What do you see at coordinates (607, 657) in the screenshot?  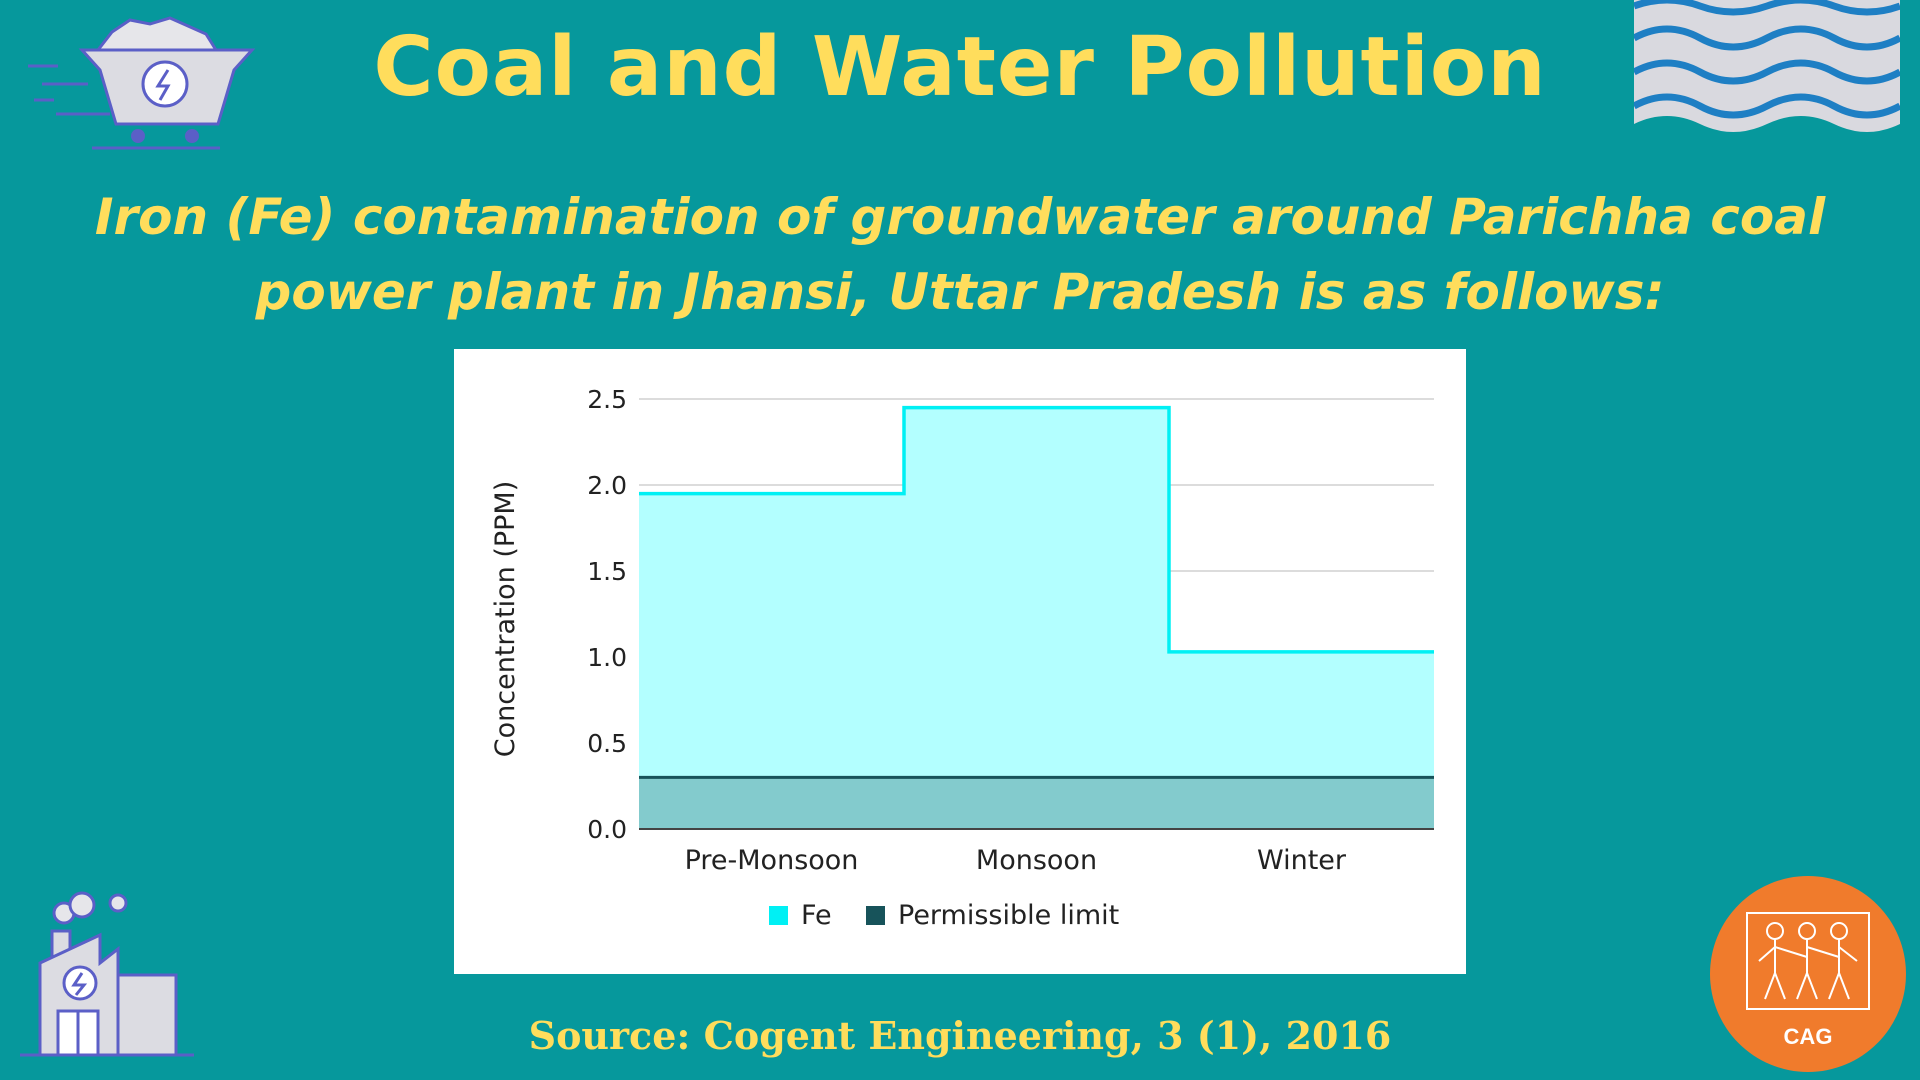 I see `y-tick-label: 1.0` at bounding box center [607, 657].